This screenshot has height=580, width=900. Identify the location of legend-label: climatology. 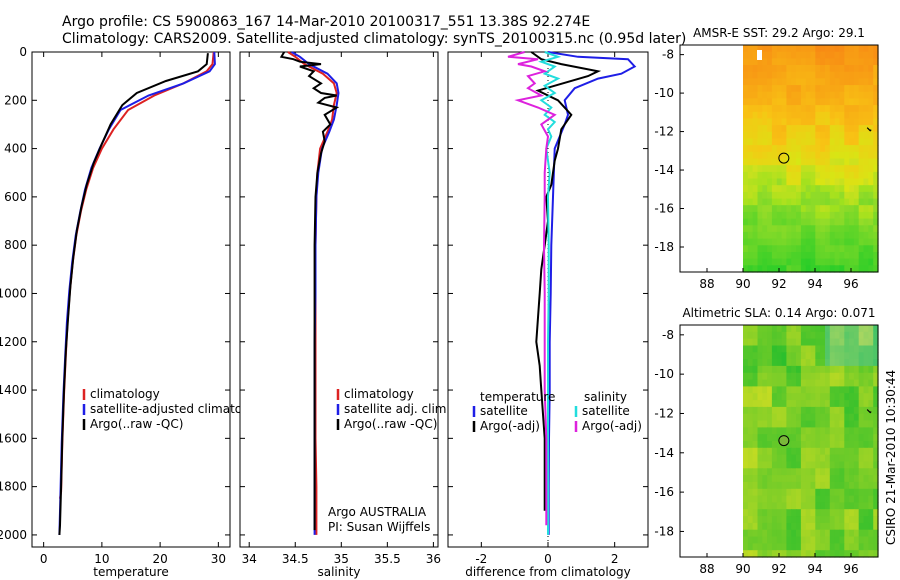
(125, 394).